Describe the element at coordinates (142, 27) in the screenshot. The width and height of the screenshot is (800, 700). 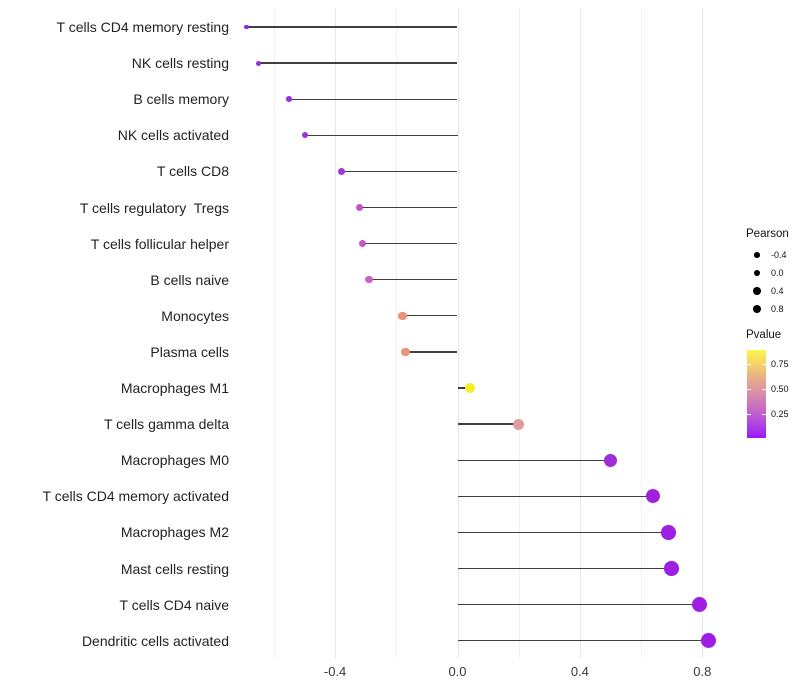
I see `category-label: T cells CD4 memory resting` at that location.